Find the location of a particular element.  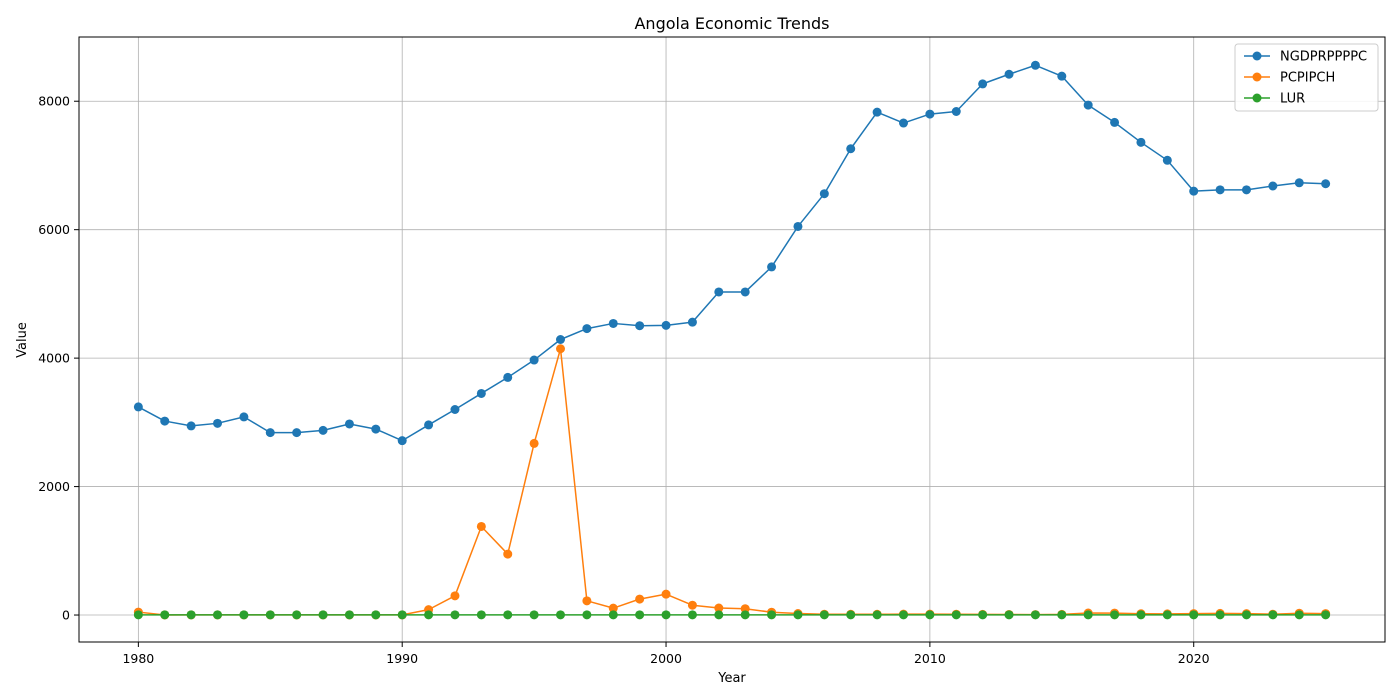

legend-item: NGDPRPPPPC is located at coordinates (1305, 57).